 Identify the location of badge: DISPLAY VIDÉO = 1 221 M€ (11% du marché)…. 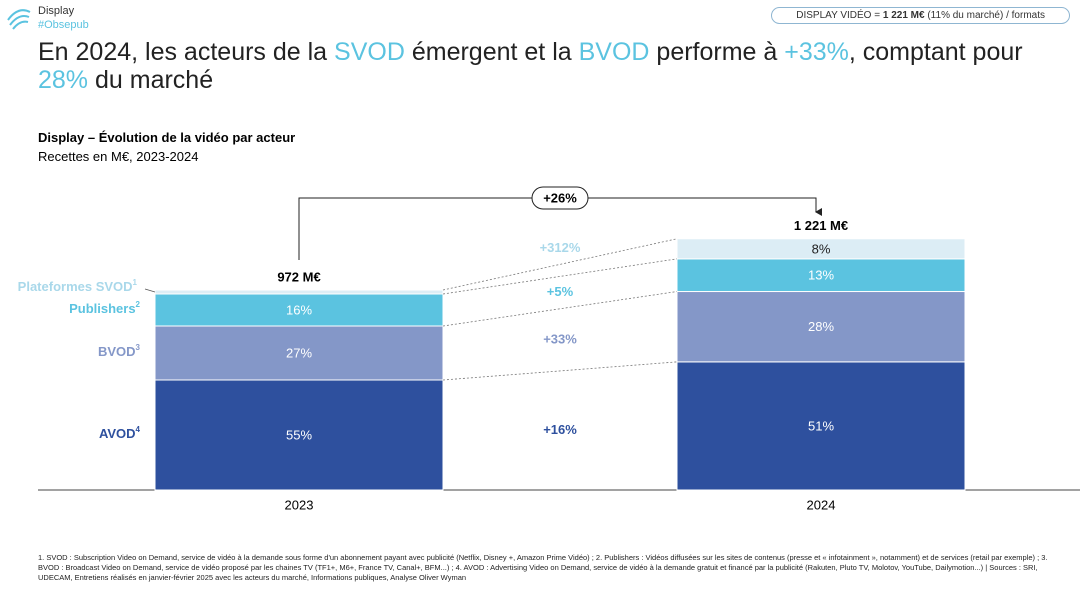
(920, 15).